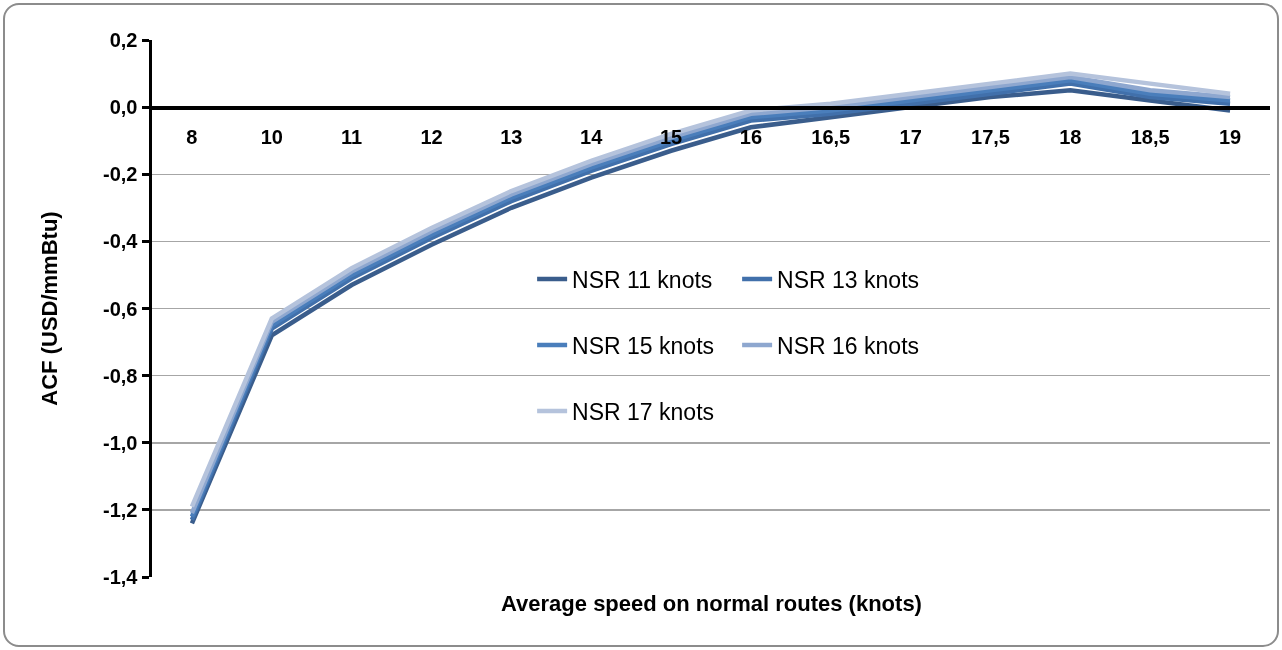 This screenshot has width=1282, height=650. What do you see at coordinates (751, 136) in the screenshot?
I see `x-tick-label: 16` at bounding box center [751, 136].